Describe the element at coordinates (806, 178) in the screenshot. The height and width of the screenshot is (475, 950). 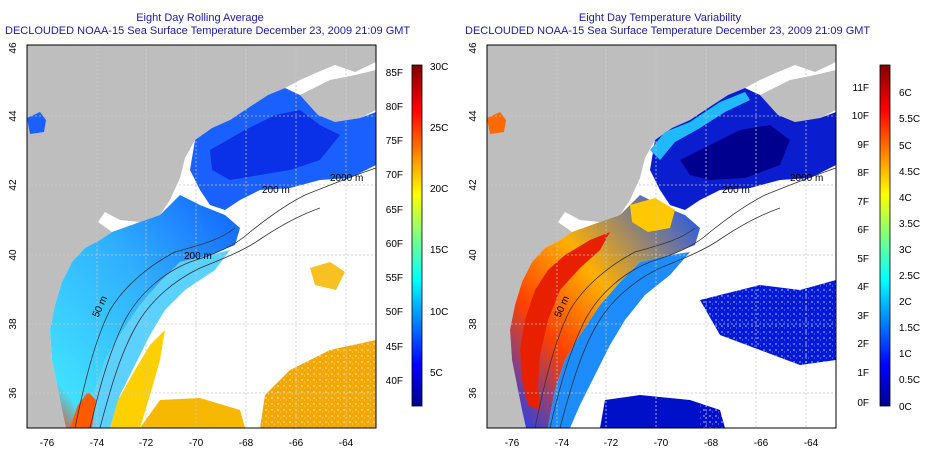
I see `right-map-contour-label-2000: 2000 m` at that location.